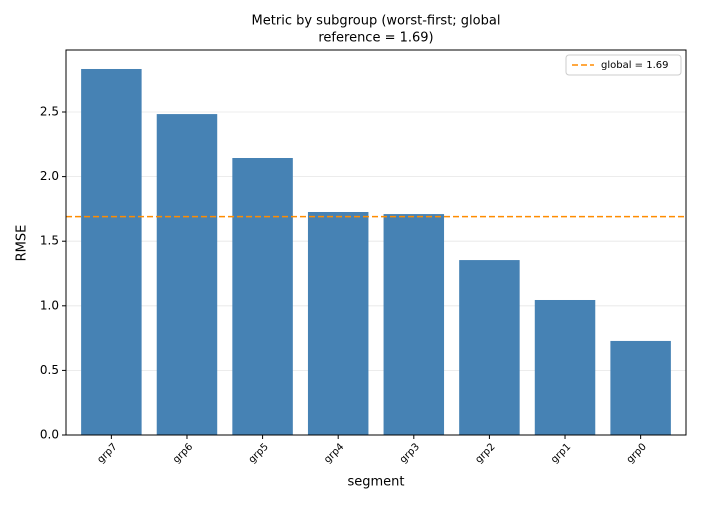 This screenshot has width=701, height=509. I want to click on y-tick-label: 1.0, so click(49, 305).